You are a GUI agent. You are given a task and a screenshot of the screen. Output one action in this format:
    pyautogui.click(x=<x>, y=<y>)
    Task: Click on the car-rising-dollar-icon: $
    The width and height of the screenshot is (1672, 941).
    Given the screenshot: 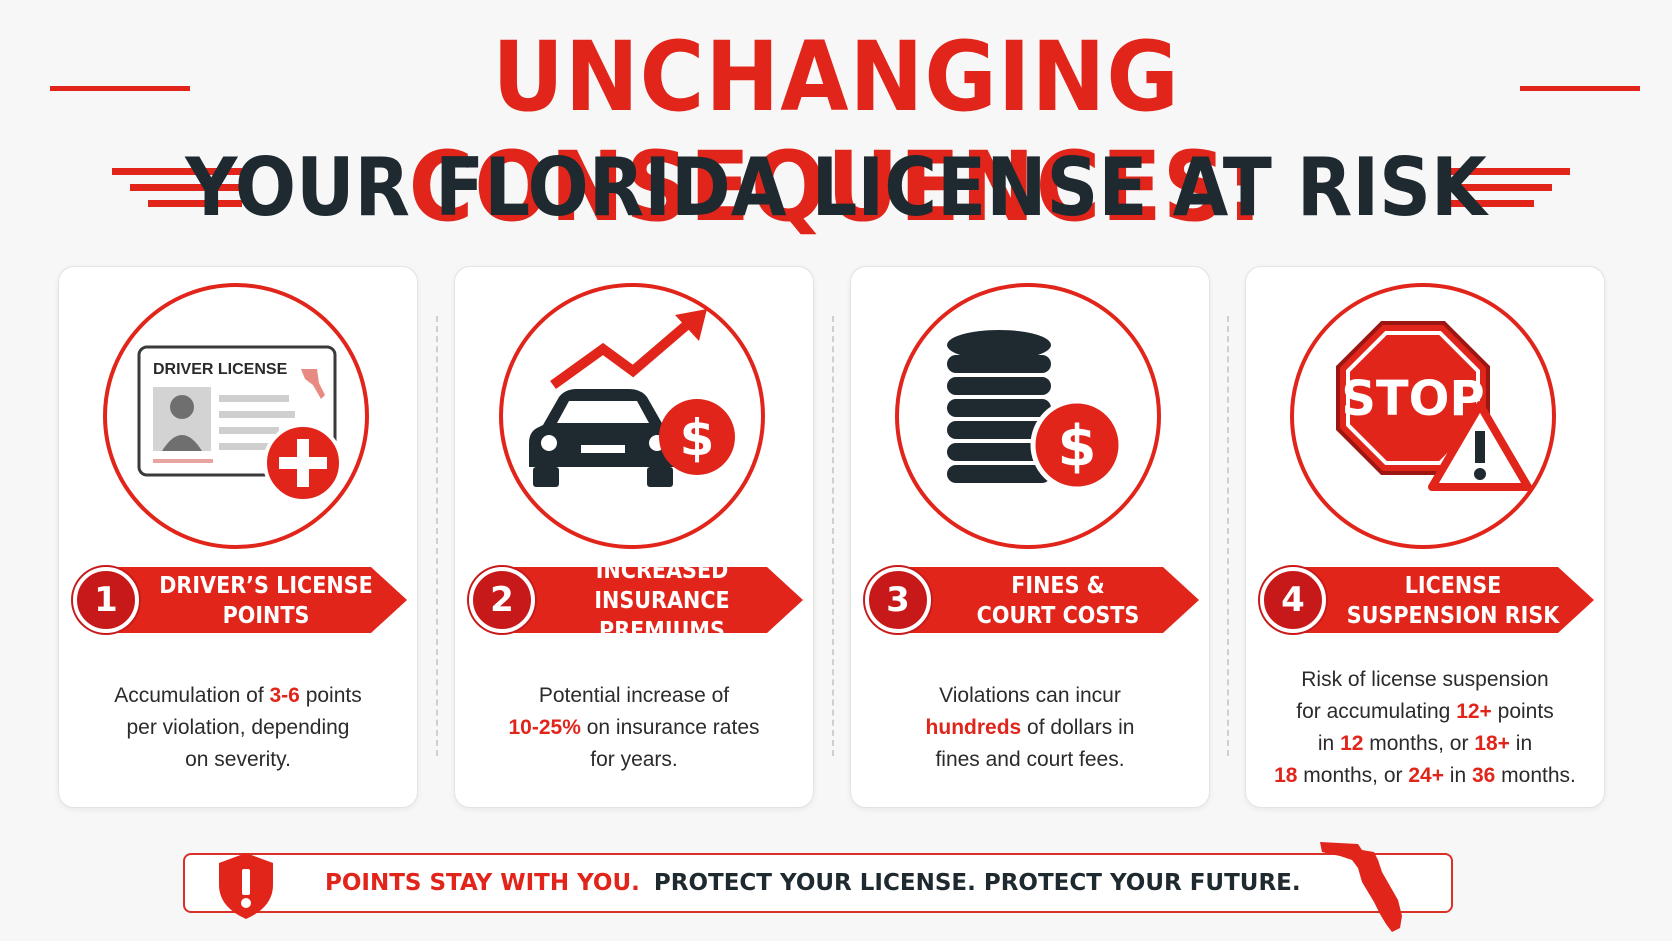 What is the action you would take?
    pyautogui.click(x=632, y=398)
    